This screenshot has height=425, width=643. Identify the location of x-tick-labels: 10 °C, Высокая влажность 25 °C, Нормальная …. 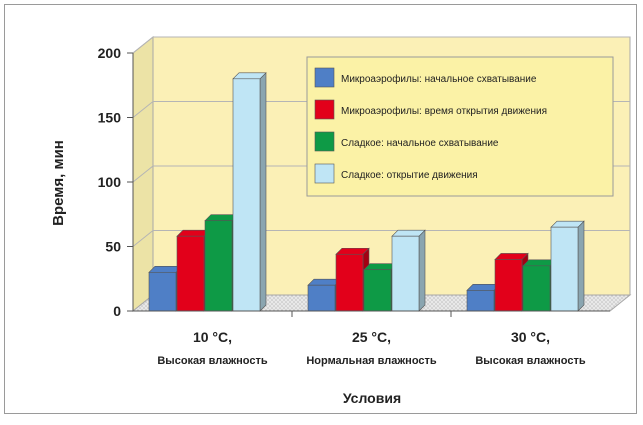
(371, 339).